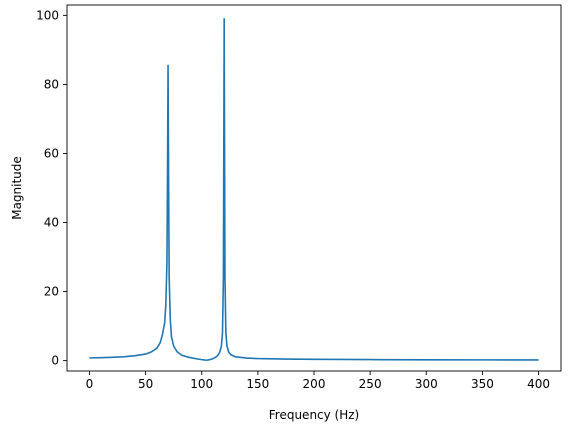 The height and width of the screenshot is (432, 571). Describe the element at coordinates (145, 384) in the screenshot. I see `x-tick-label: 50` at that location.